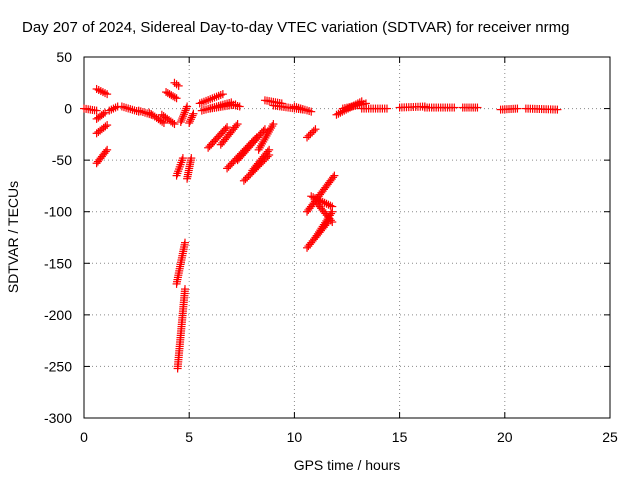 This screenshot has width=640, height=480. What do you see at coordinates (58, 212) in the screenshot?
I see `y-tick-label: -100` at bounding box center [58, 212].